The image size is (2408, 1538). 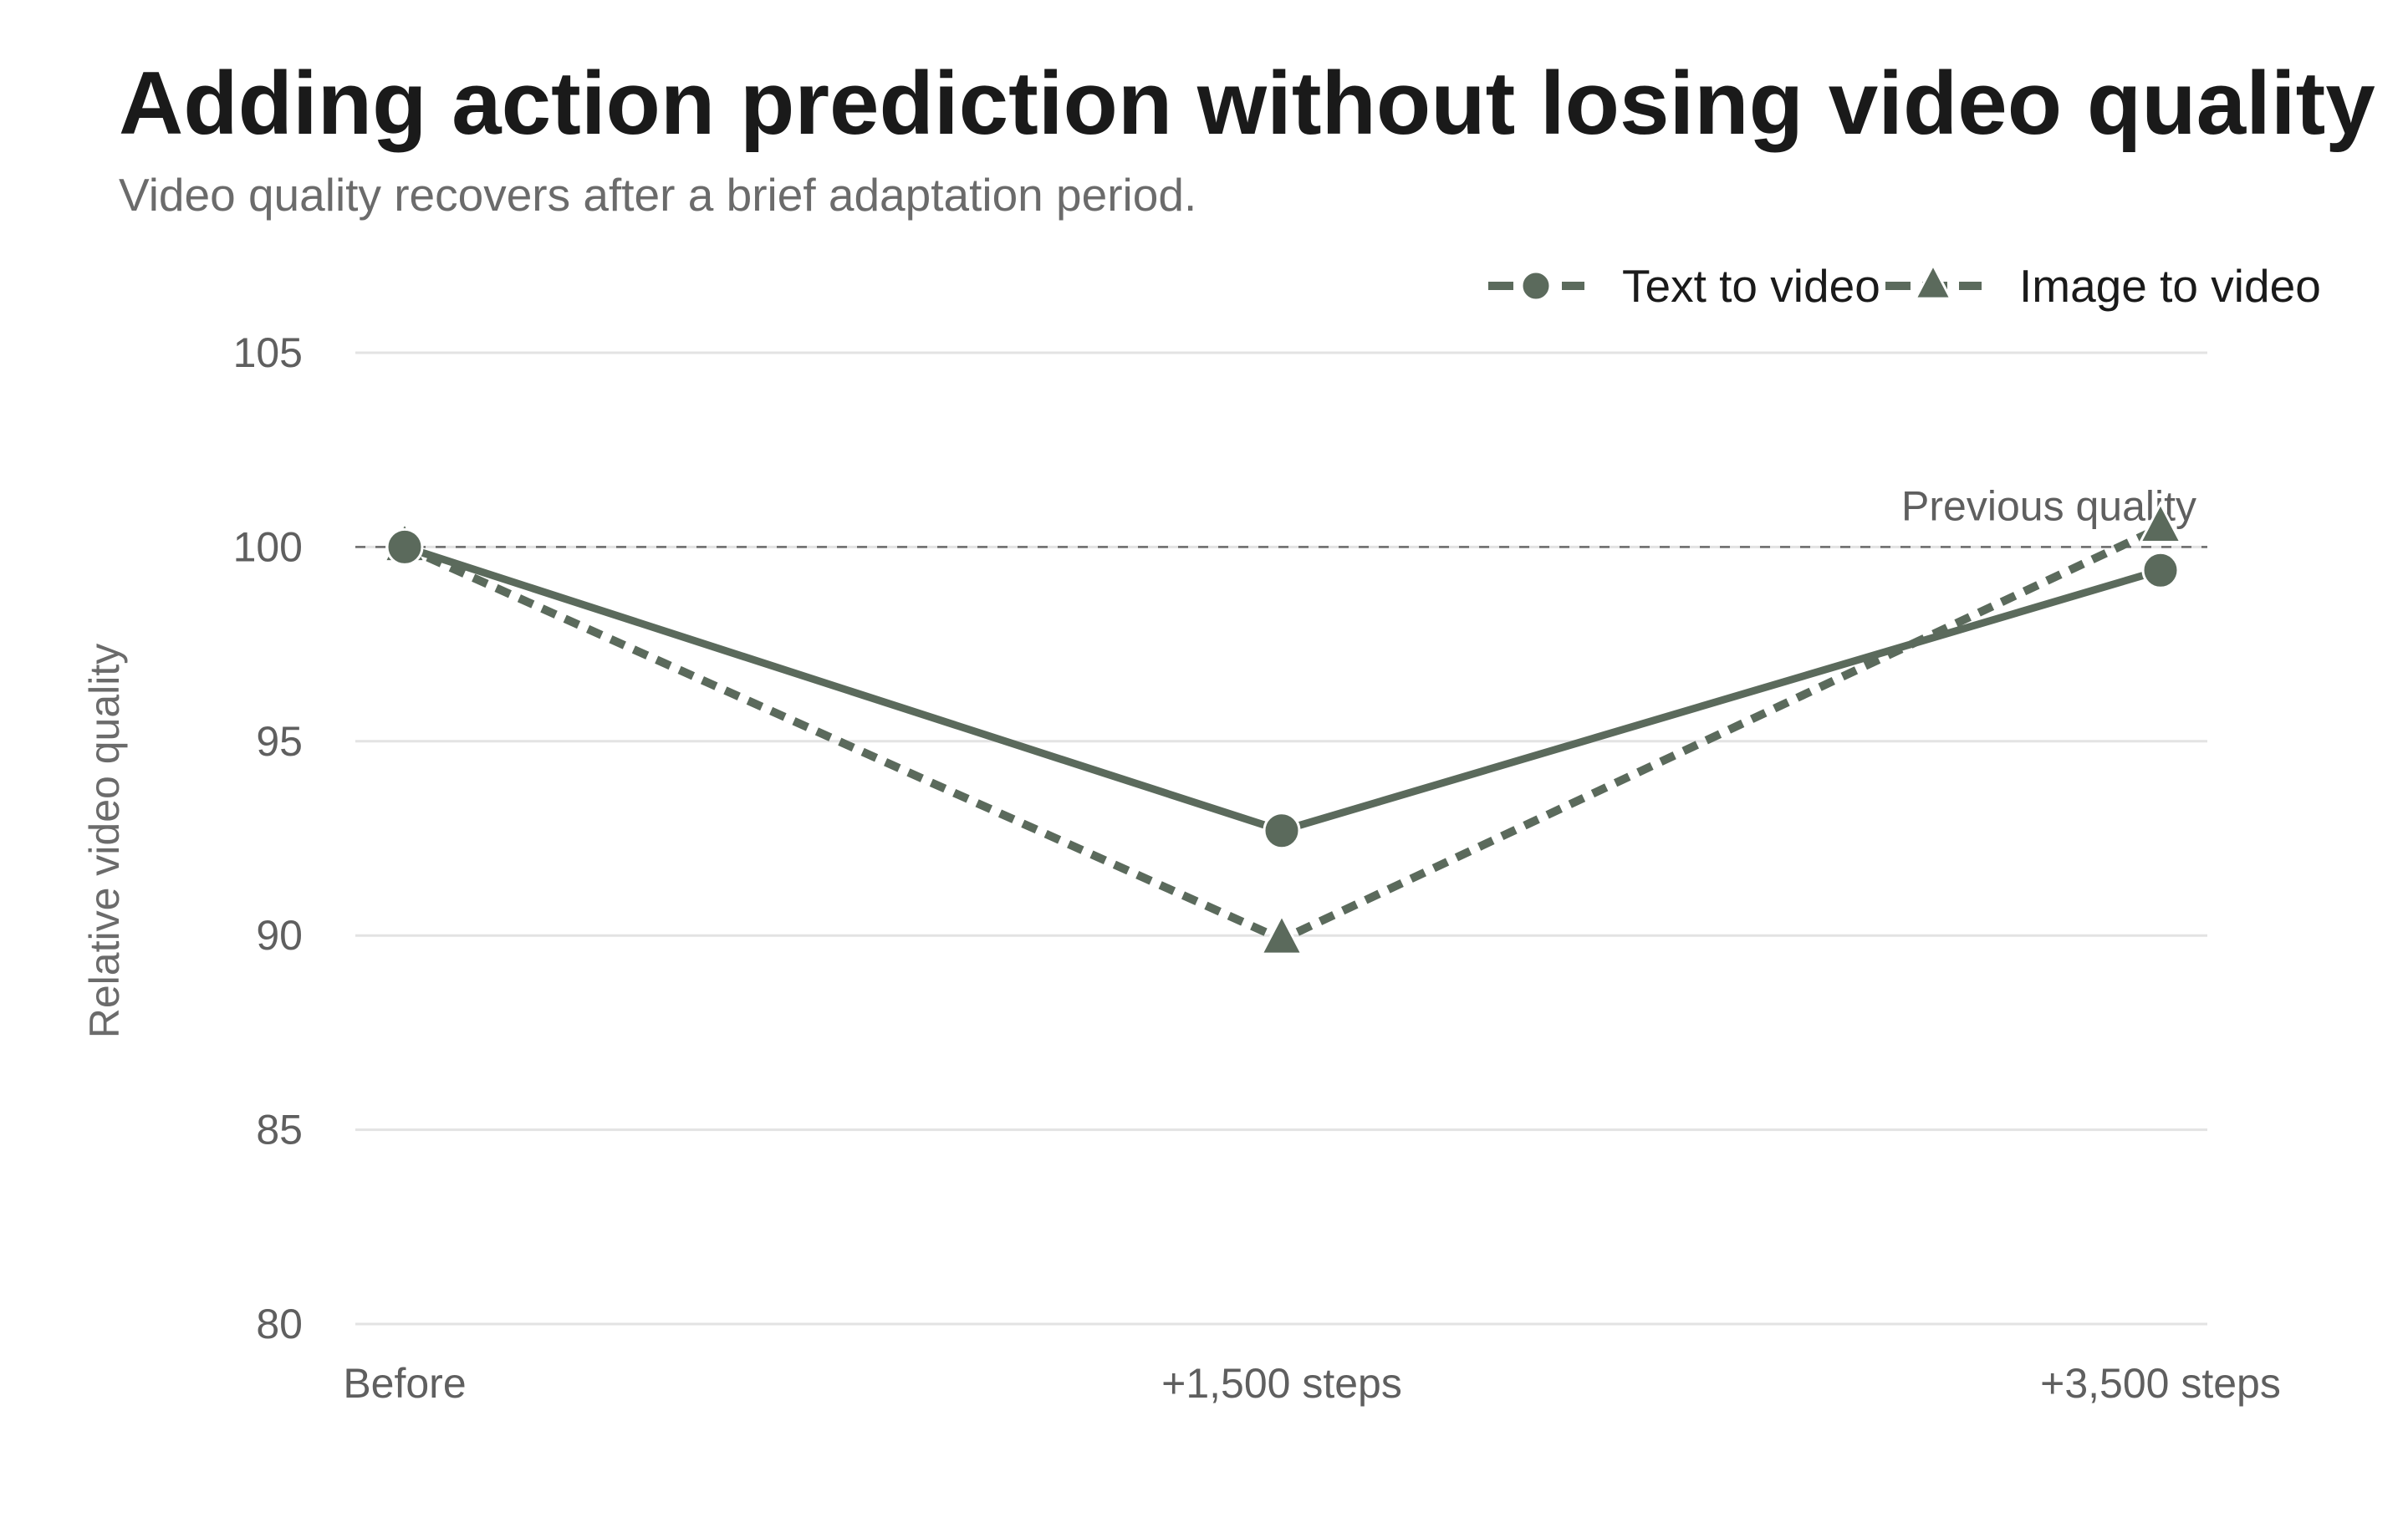 I want to click on x-tick-label: +1,500 steps, so click(x=1281, y=1383).